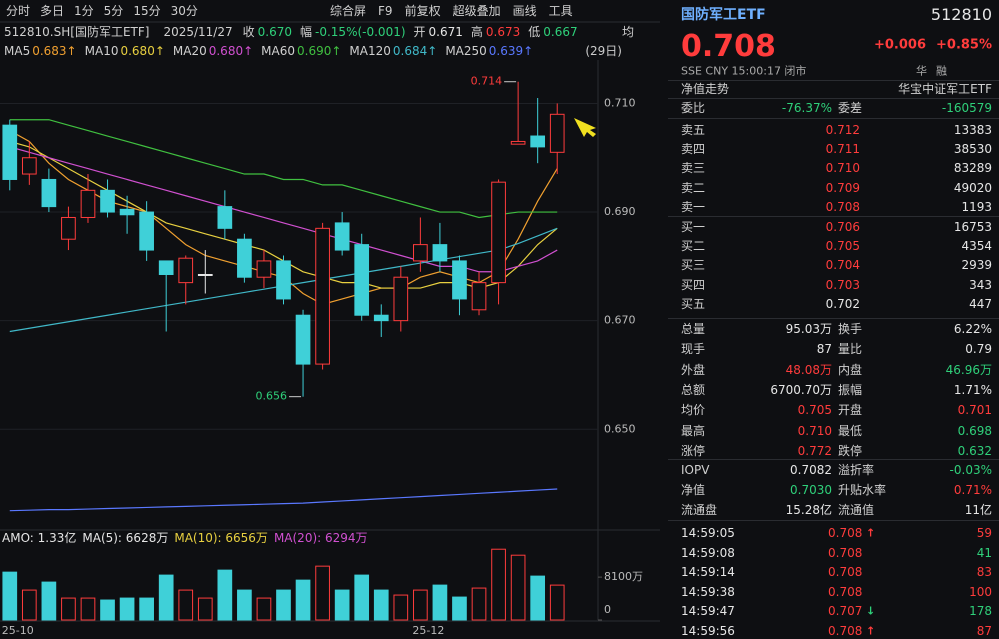 This screenshot has width=999, height=639. What do you see at coordinates (708, 611) in the screenshot?
I see `trade-time: 14:59:47` at bounding box center [708, 611].